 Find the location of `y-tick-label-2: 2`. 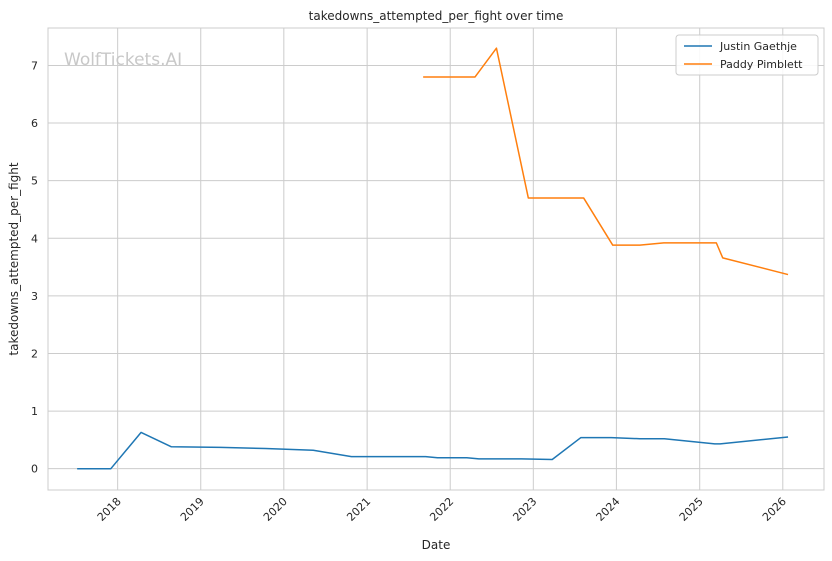

y-tick-label-2: 2 is located at coordinates (34, 353).